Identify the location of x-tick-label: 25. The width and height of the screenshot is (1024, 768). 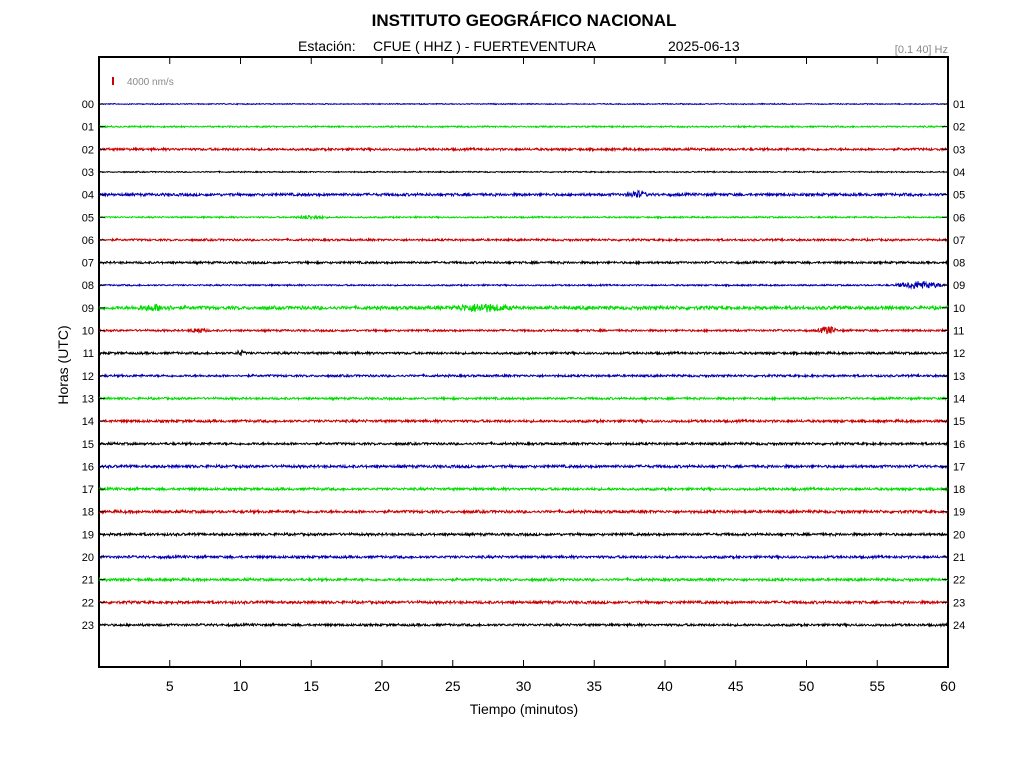
(453, 686).